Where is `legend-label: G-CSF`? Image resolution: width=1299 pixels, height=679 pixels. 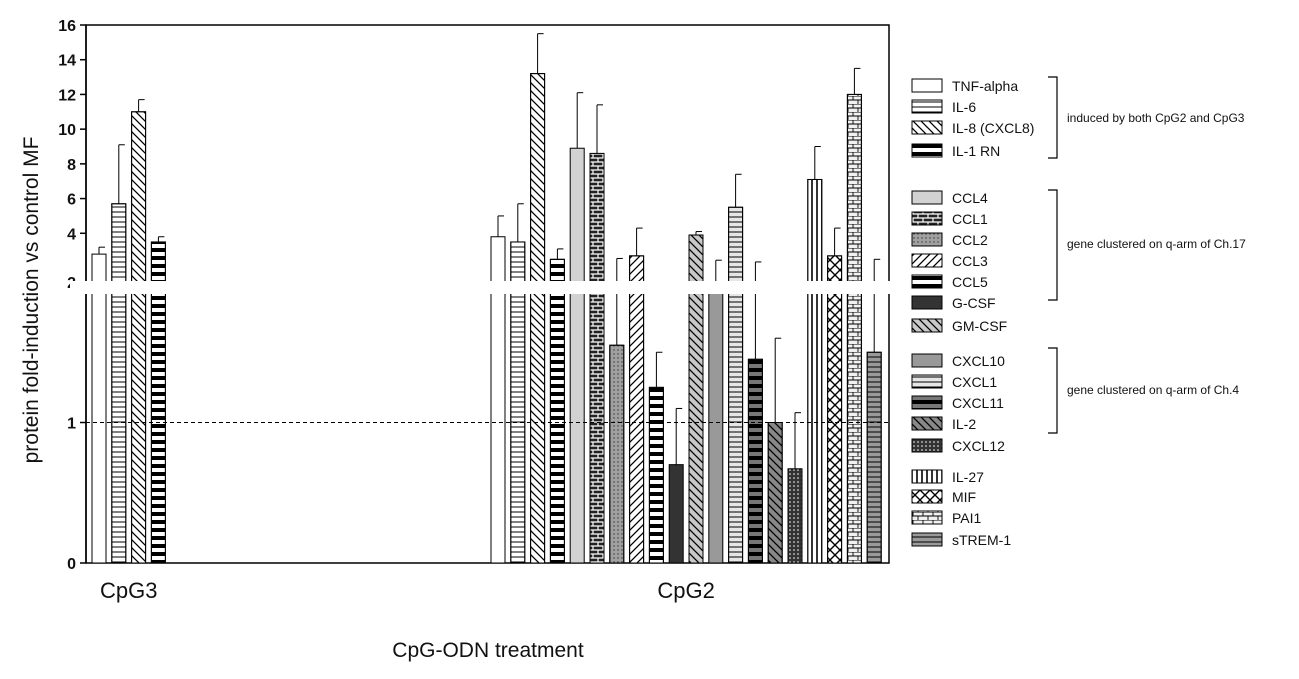 legend-label: G-CSF is located at coordinates (974, 303).